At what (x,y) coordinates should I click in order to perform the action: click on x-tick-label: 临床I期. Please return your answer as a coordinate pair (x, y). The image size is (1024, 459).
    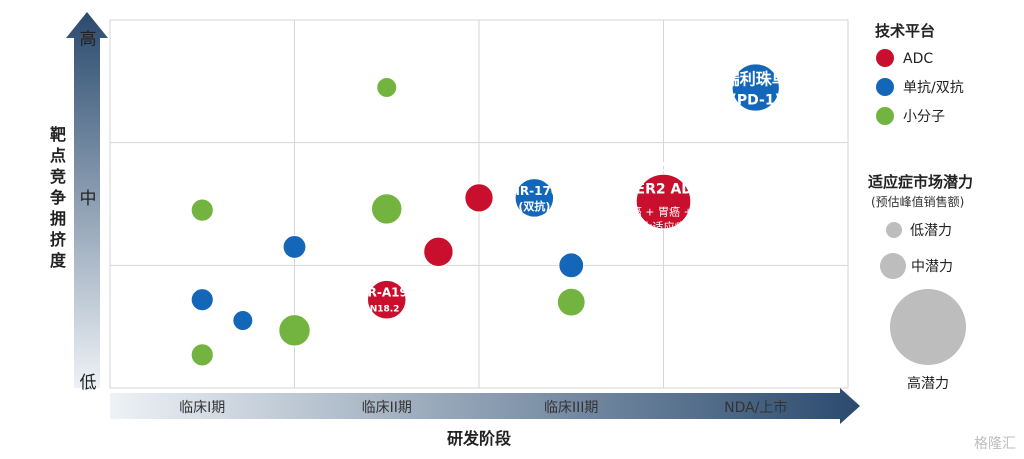
    Looking at the image, I should click on (202, 408).